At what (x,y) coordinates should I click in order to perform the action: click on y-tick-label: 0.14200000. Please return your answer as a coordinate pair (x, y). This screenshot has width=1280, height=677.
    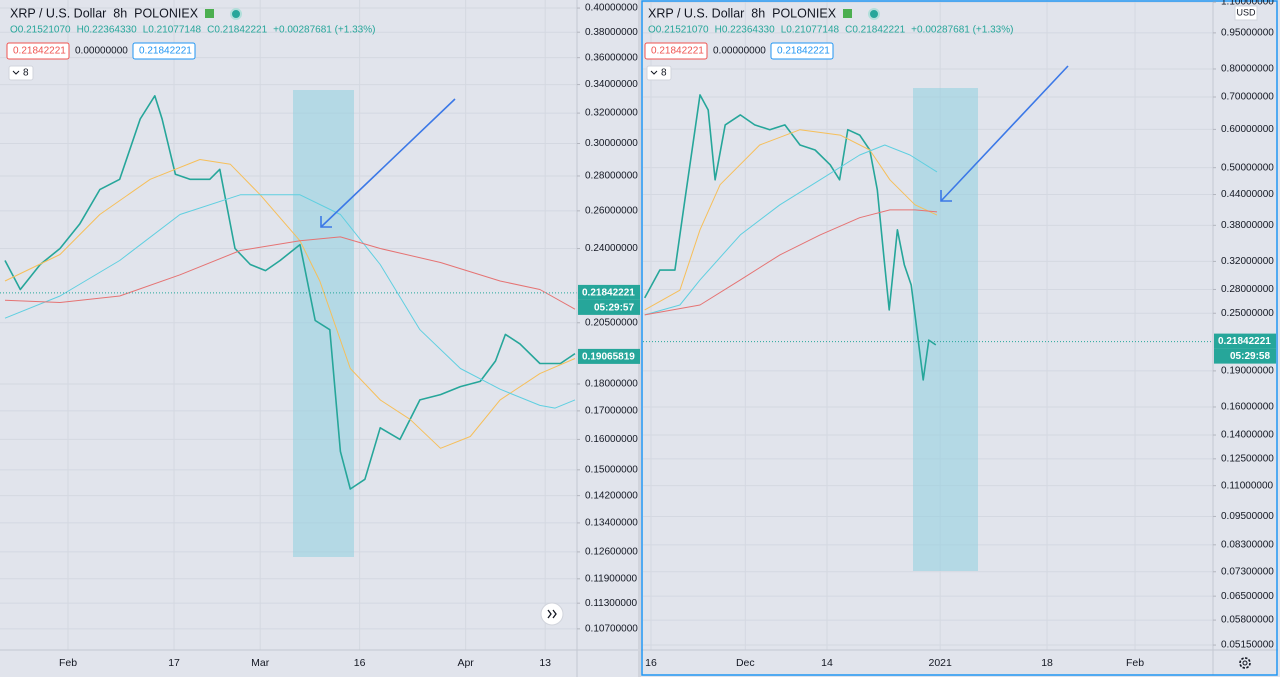
    Looking at the image, I should click on (611, 495).